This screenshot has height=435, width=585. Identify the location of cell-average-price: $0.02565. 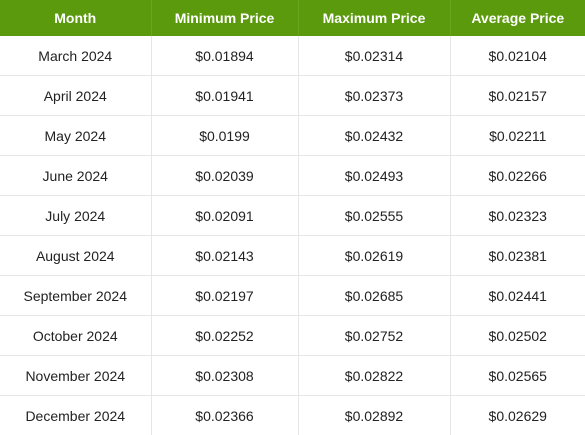
(517, 376).